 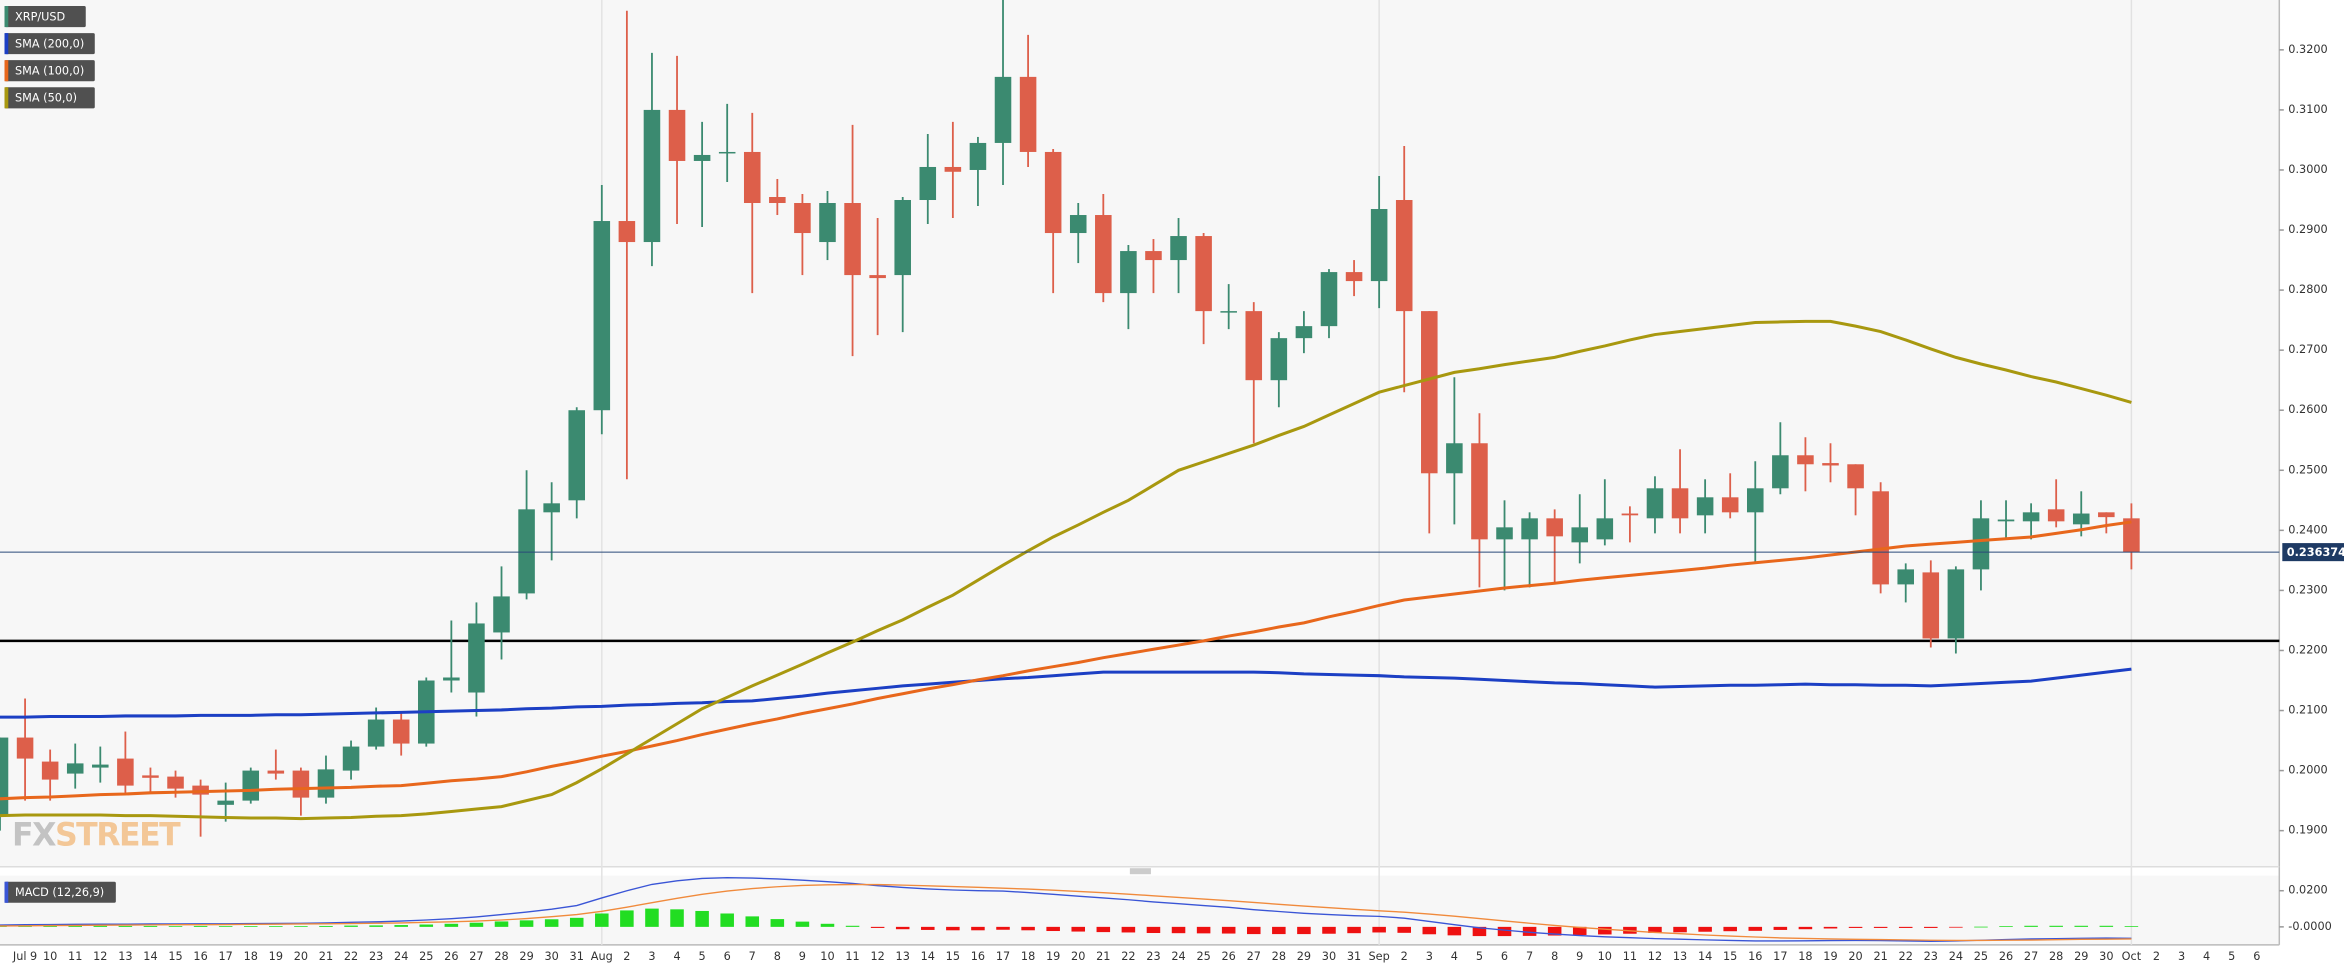 What do you see at coordinates (2307, 589) in the screenshot?
I see `y-tick-label: 0.2300` at bounding box center [2307, 589].